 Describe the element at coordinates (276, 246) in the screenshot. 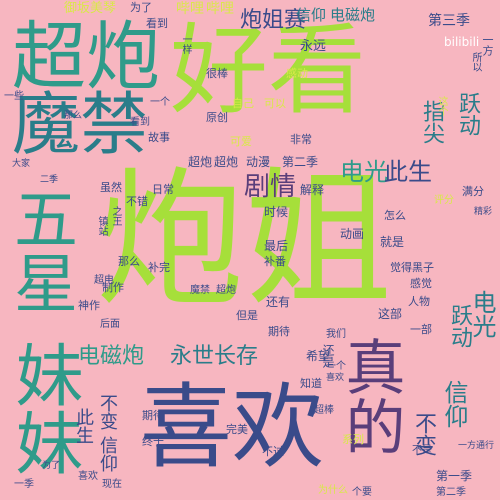

I see `word: 最后` at that location.